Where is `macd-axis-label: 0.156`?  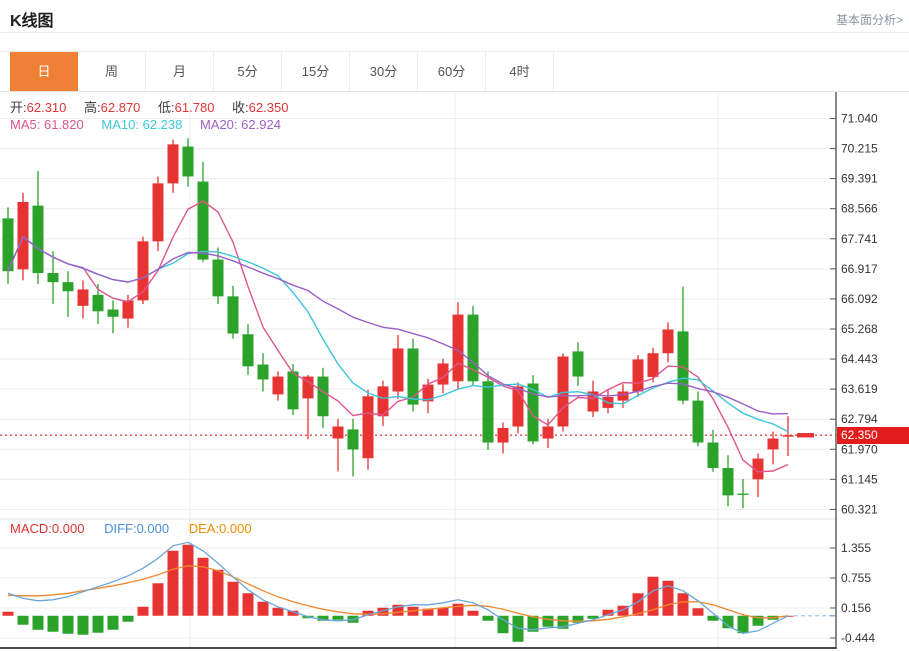
macd-axis-label: 0.156 is located at coordinates (856, 608).